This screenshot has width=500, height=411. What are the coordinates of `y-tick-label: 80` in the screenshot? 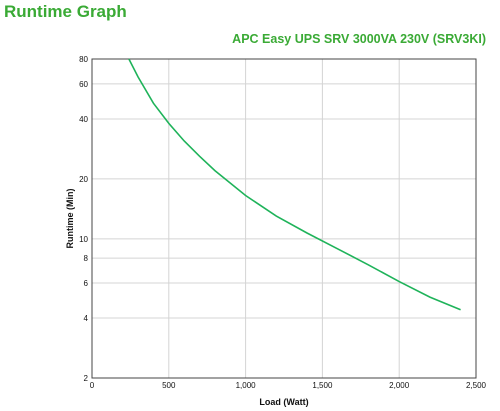 It's located at (83, 59).